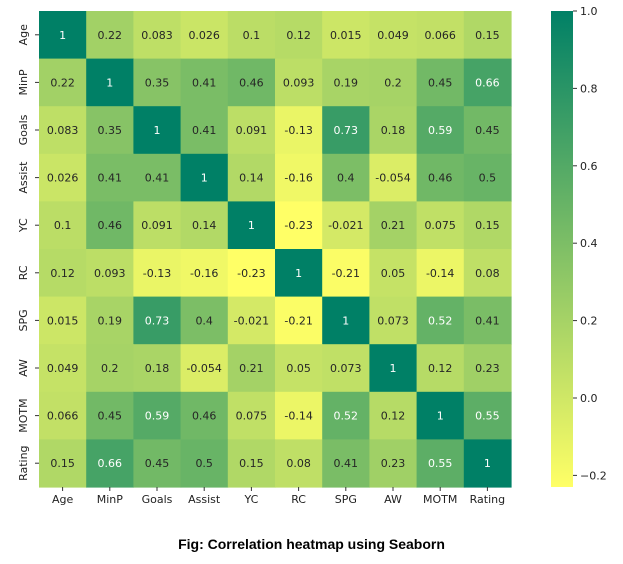 The height and width of the screenshot is (564, 623). I want to click on x-tick-label-RC: RC, so click(298, 499).